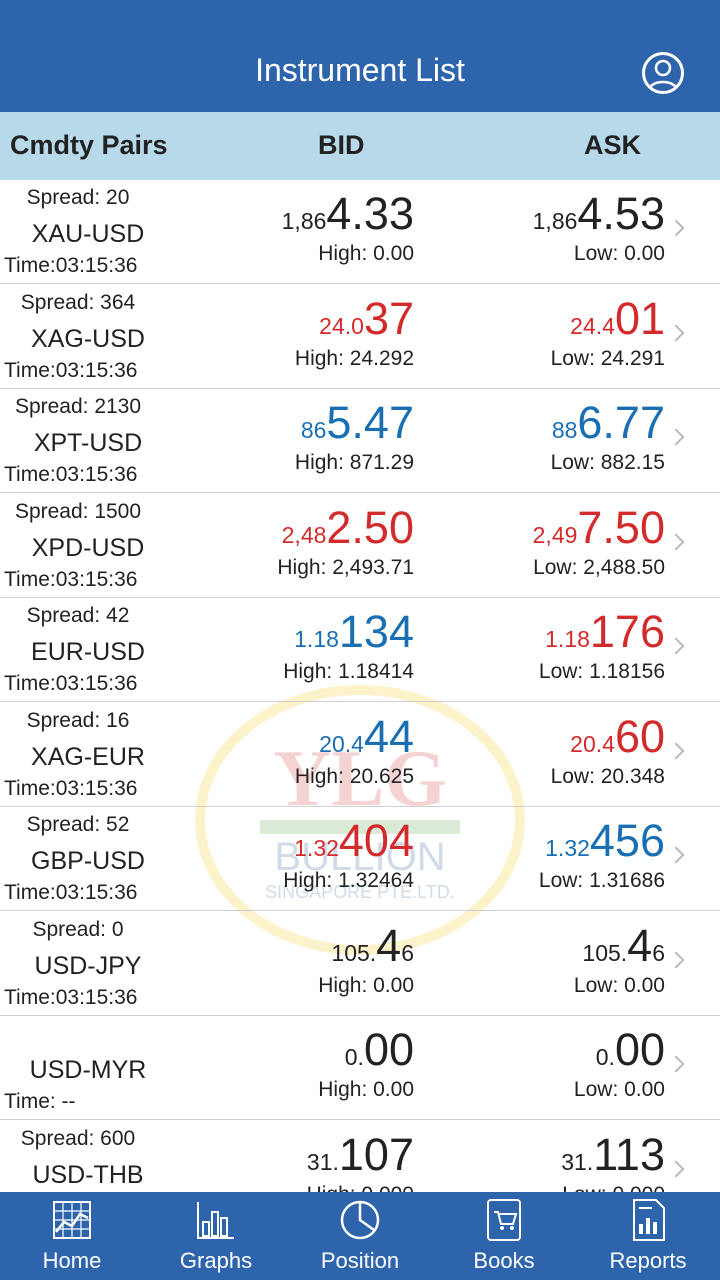 The image size is (720, 1280). What do you see at coordinates (567, 848) in the screenshot?
I see `ask-price-prefix: 1.32` at bounding box center [567, 848].